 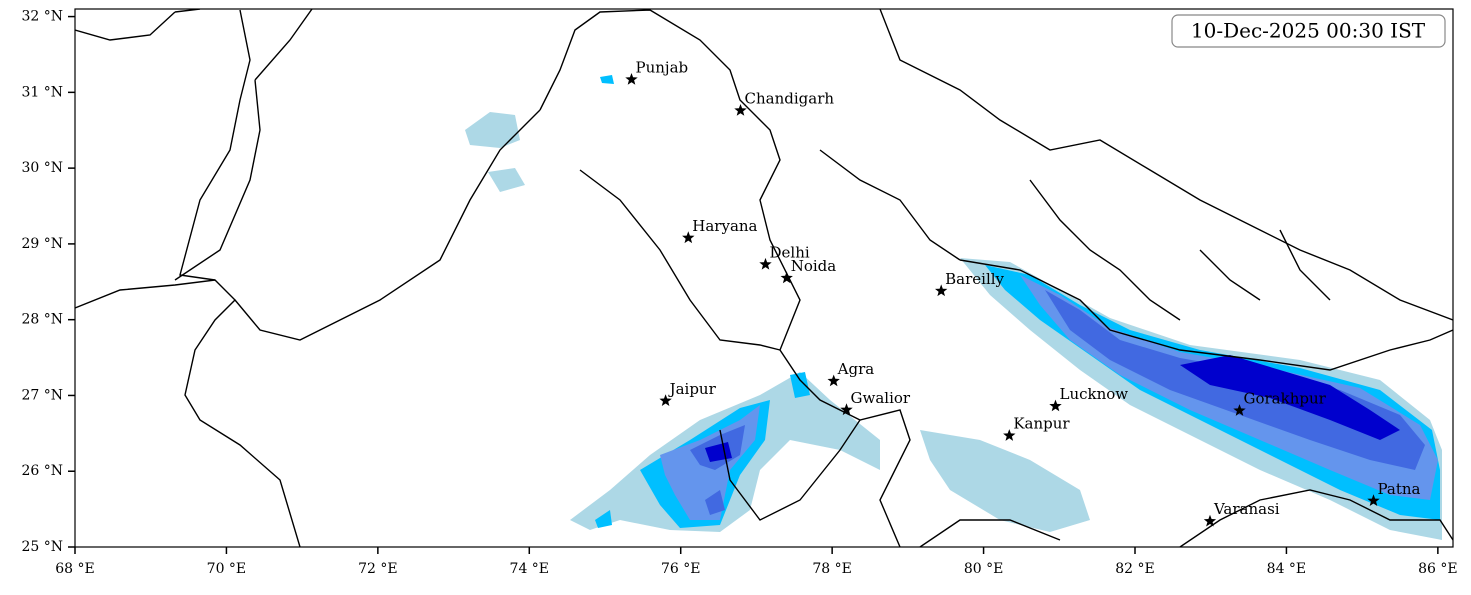 I want to click on y-tick-label: 32 °N, so click(x=42, y=17).